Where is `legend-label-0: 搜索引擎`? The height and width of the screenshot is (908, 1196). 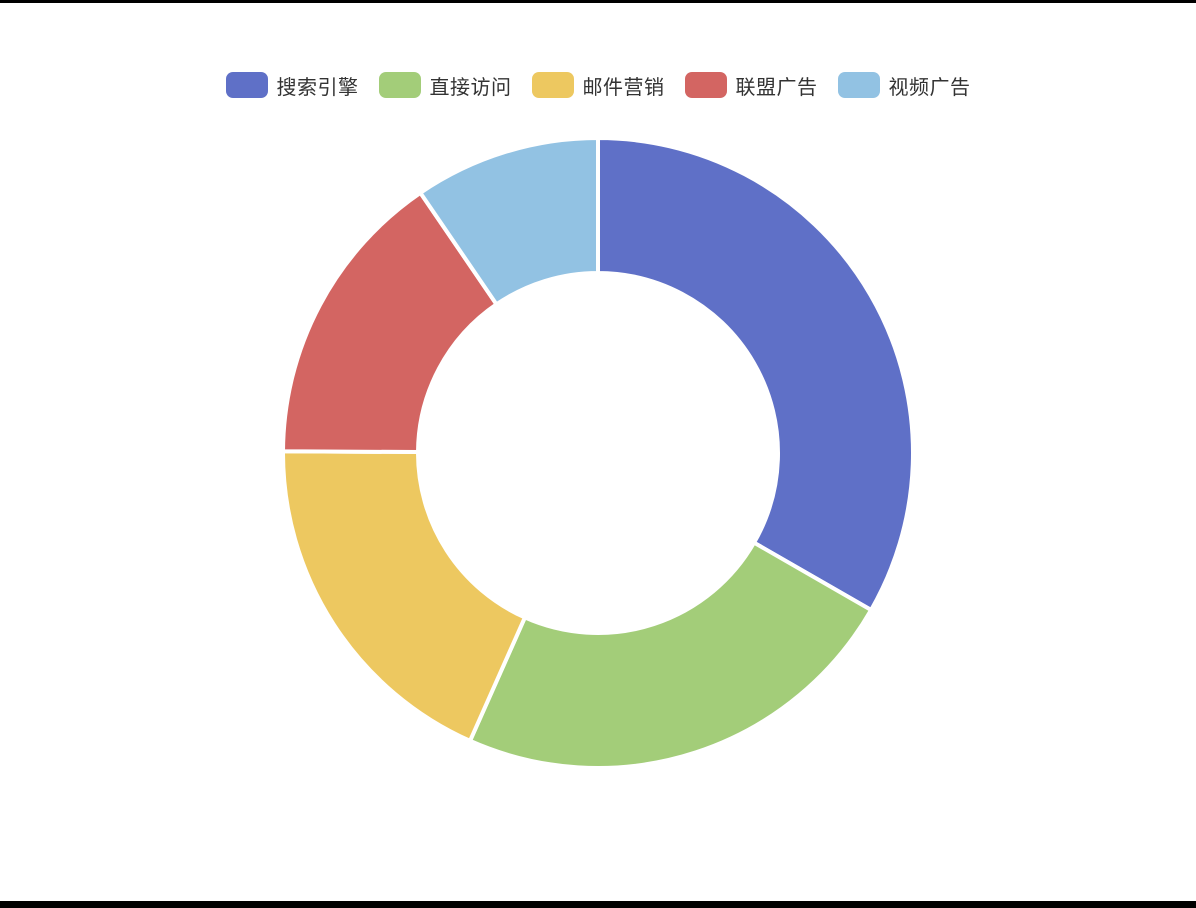 legend-label-0: 搜索引擎 is located at coordinates (317, 86).